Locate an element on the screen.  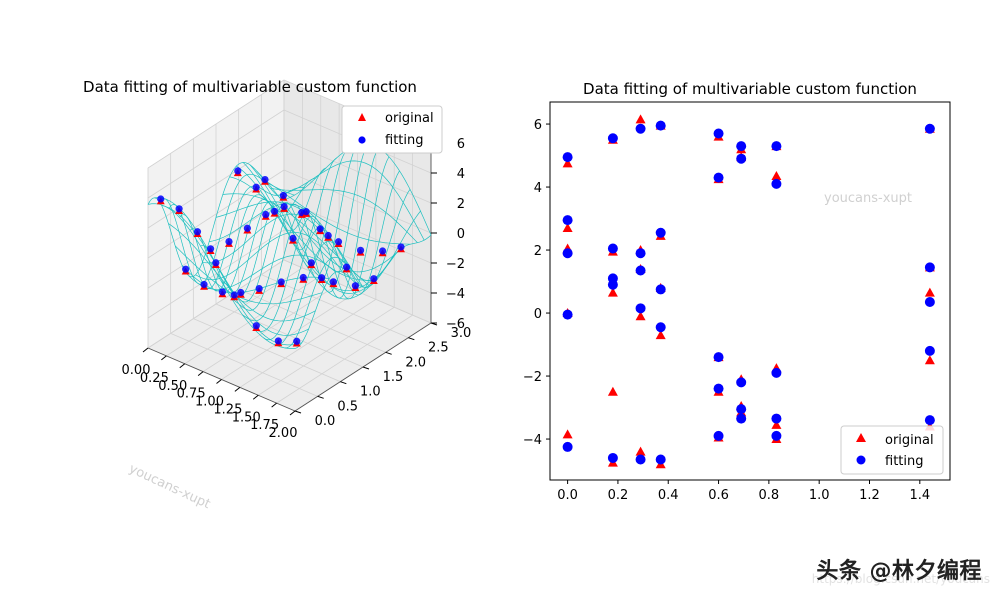
y-tick-label: 4 is located at coordinates (538, 188).